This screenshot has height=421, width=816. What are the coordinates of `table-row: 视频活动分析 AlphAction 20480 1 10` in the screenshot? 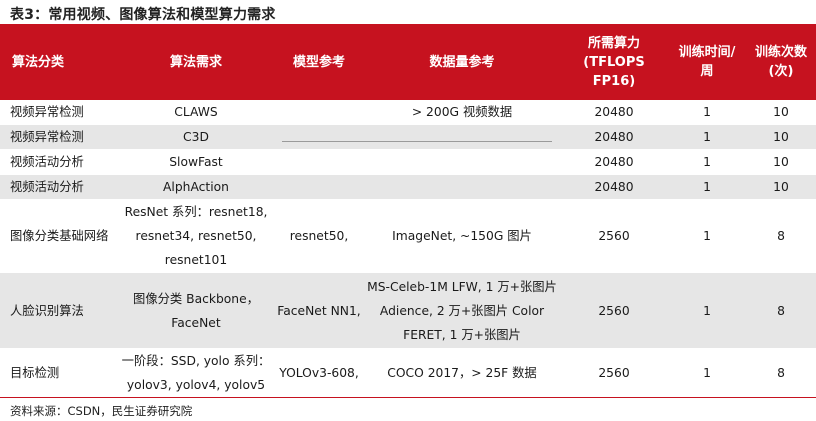 It's located at (408, 187).